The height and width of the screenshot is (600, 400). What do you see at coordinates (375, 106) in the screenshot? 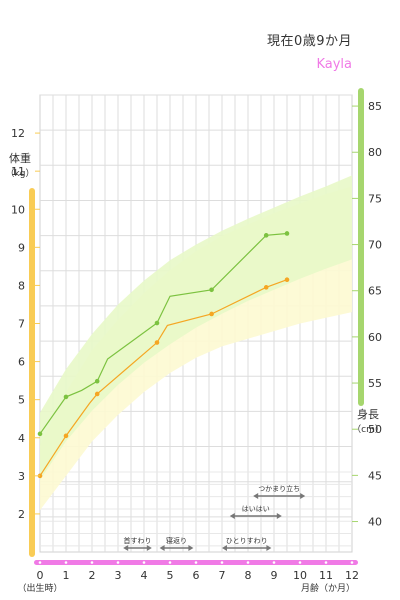
I see `height-tick-label: 85` at bounding box center [375, 106].